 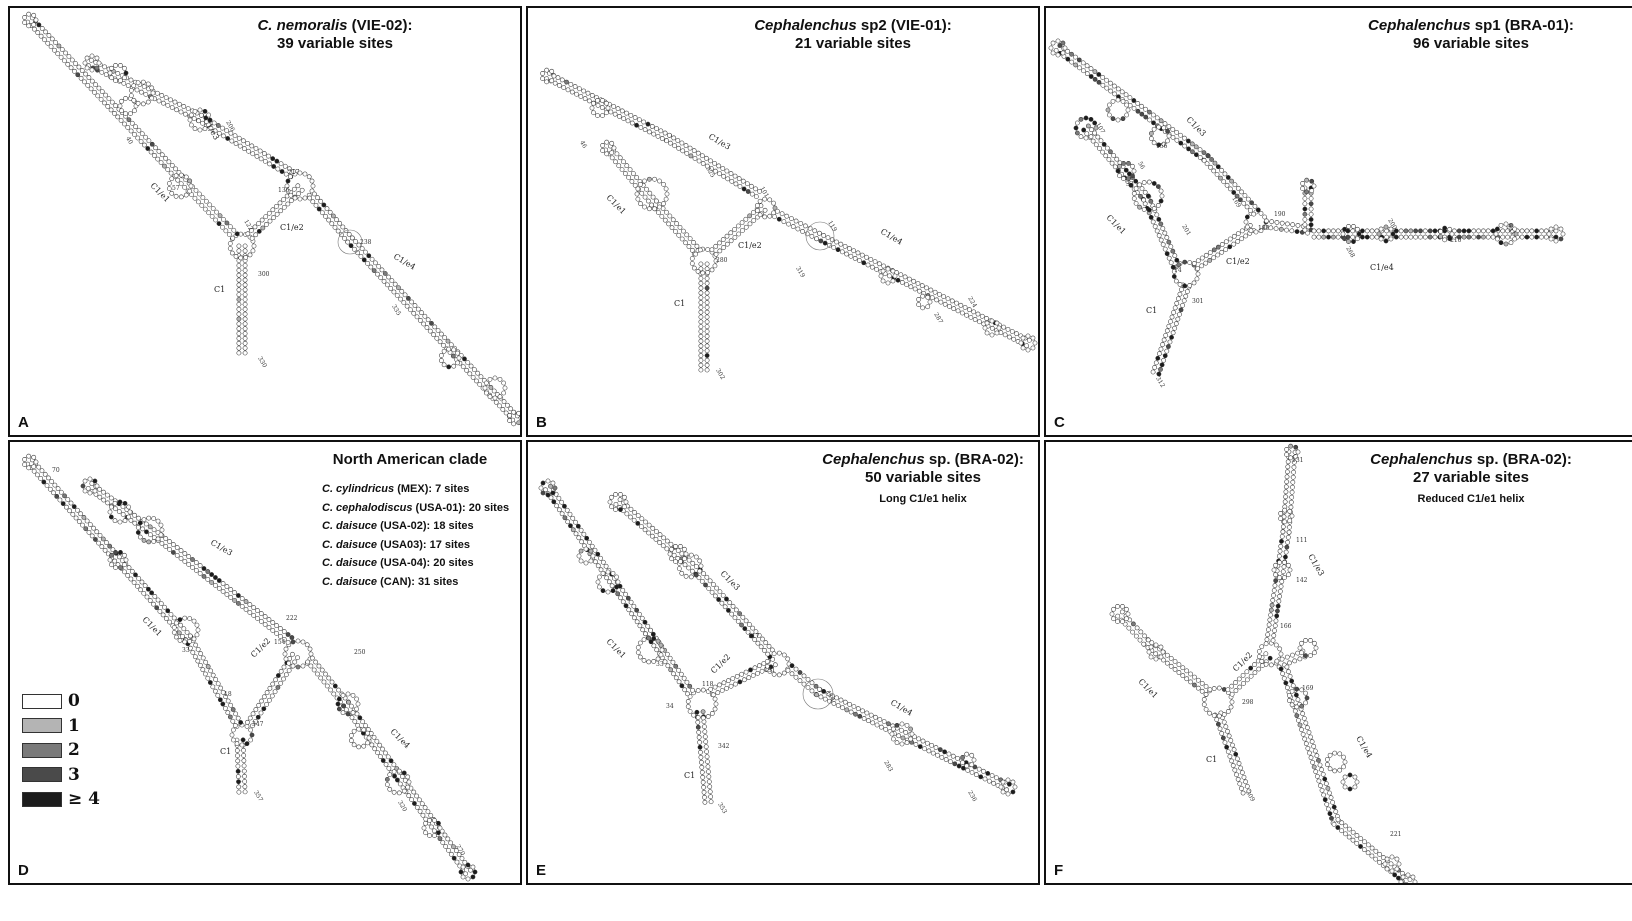 What do you see at coordinates (1302, 580) in the screenshot?
I see `svg-text: 142` at bounding box center [1302, 580].